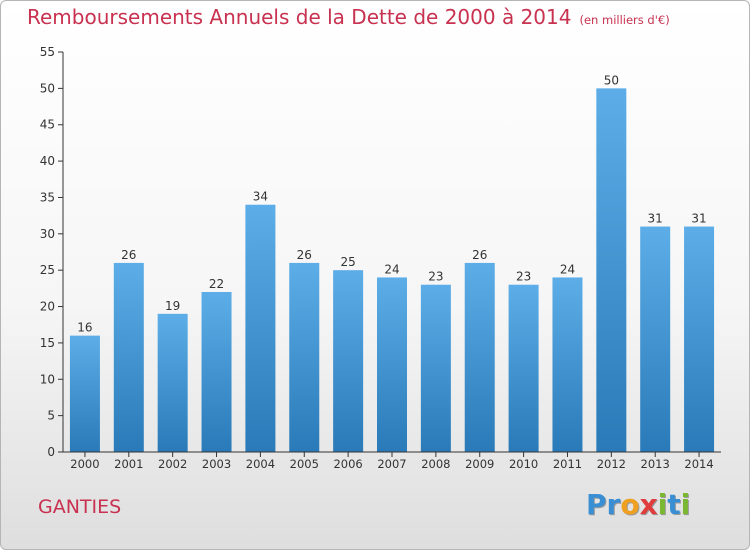 This screenshot has width=750, height=550. I want to click on x-tick-label: 2001, so click(128, 464).